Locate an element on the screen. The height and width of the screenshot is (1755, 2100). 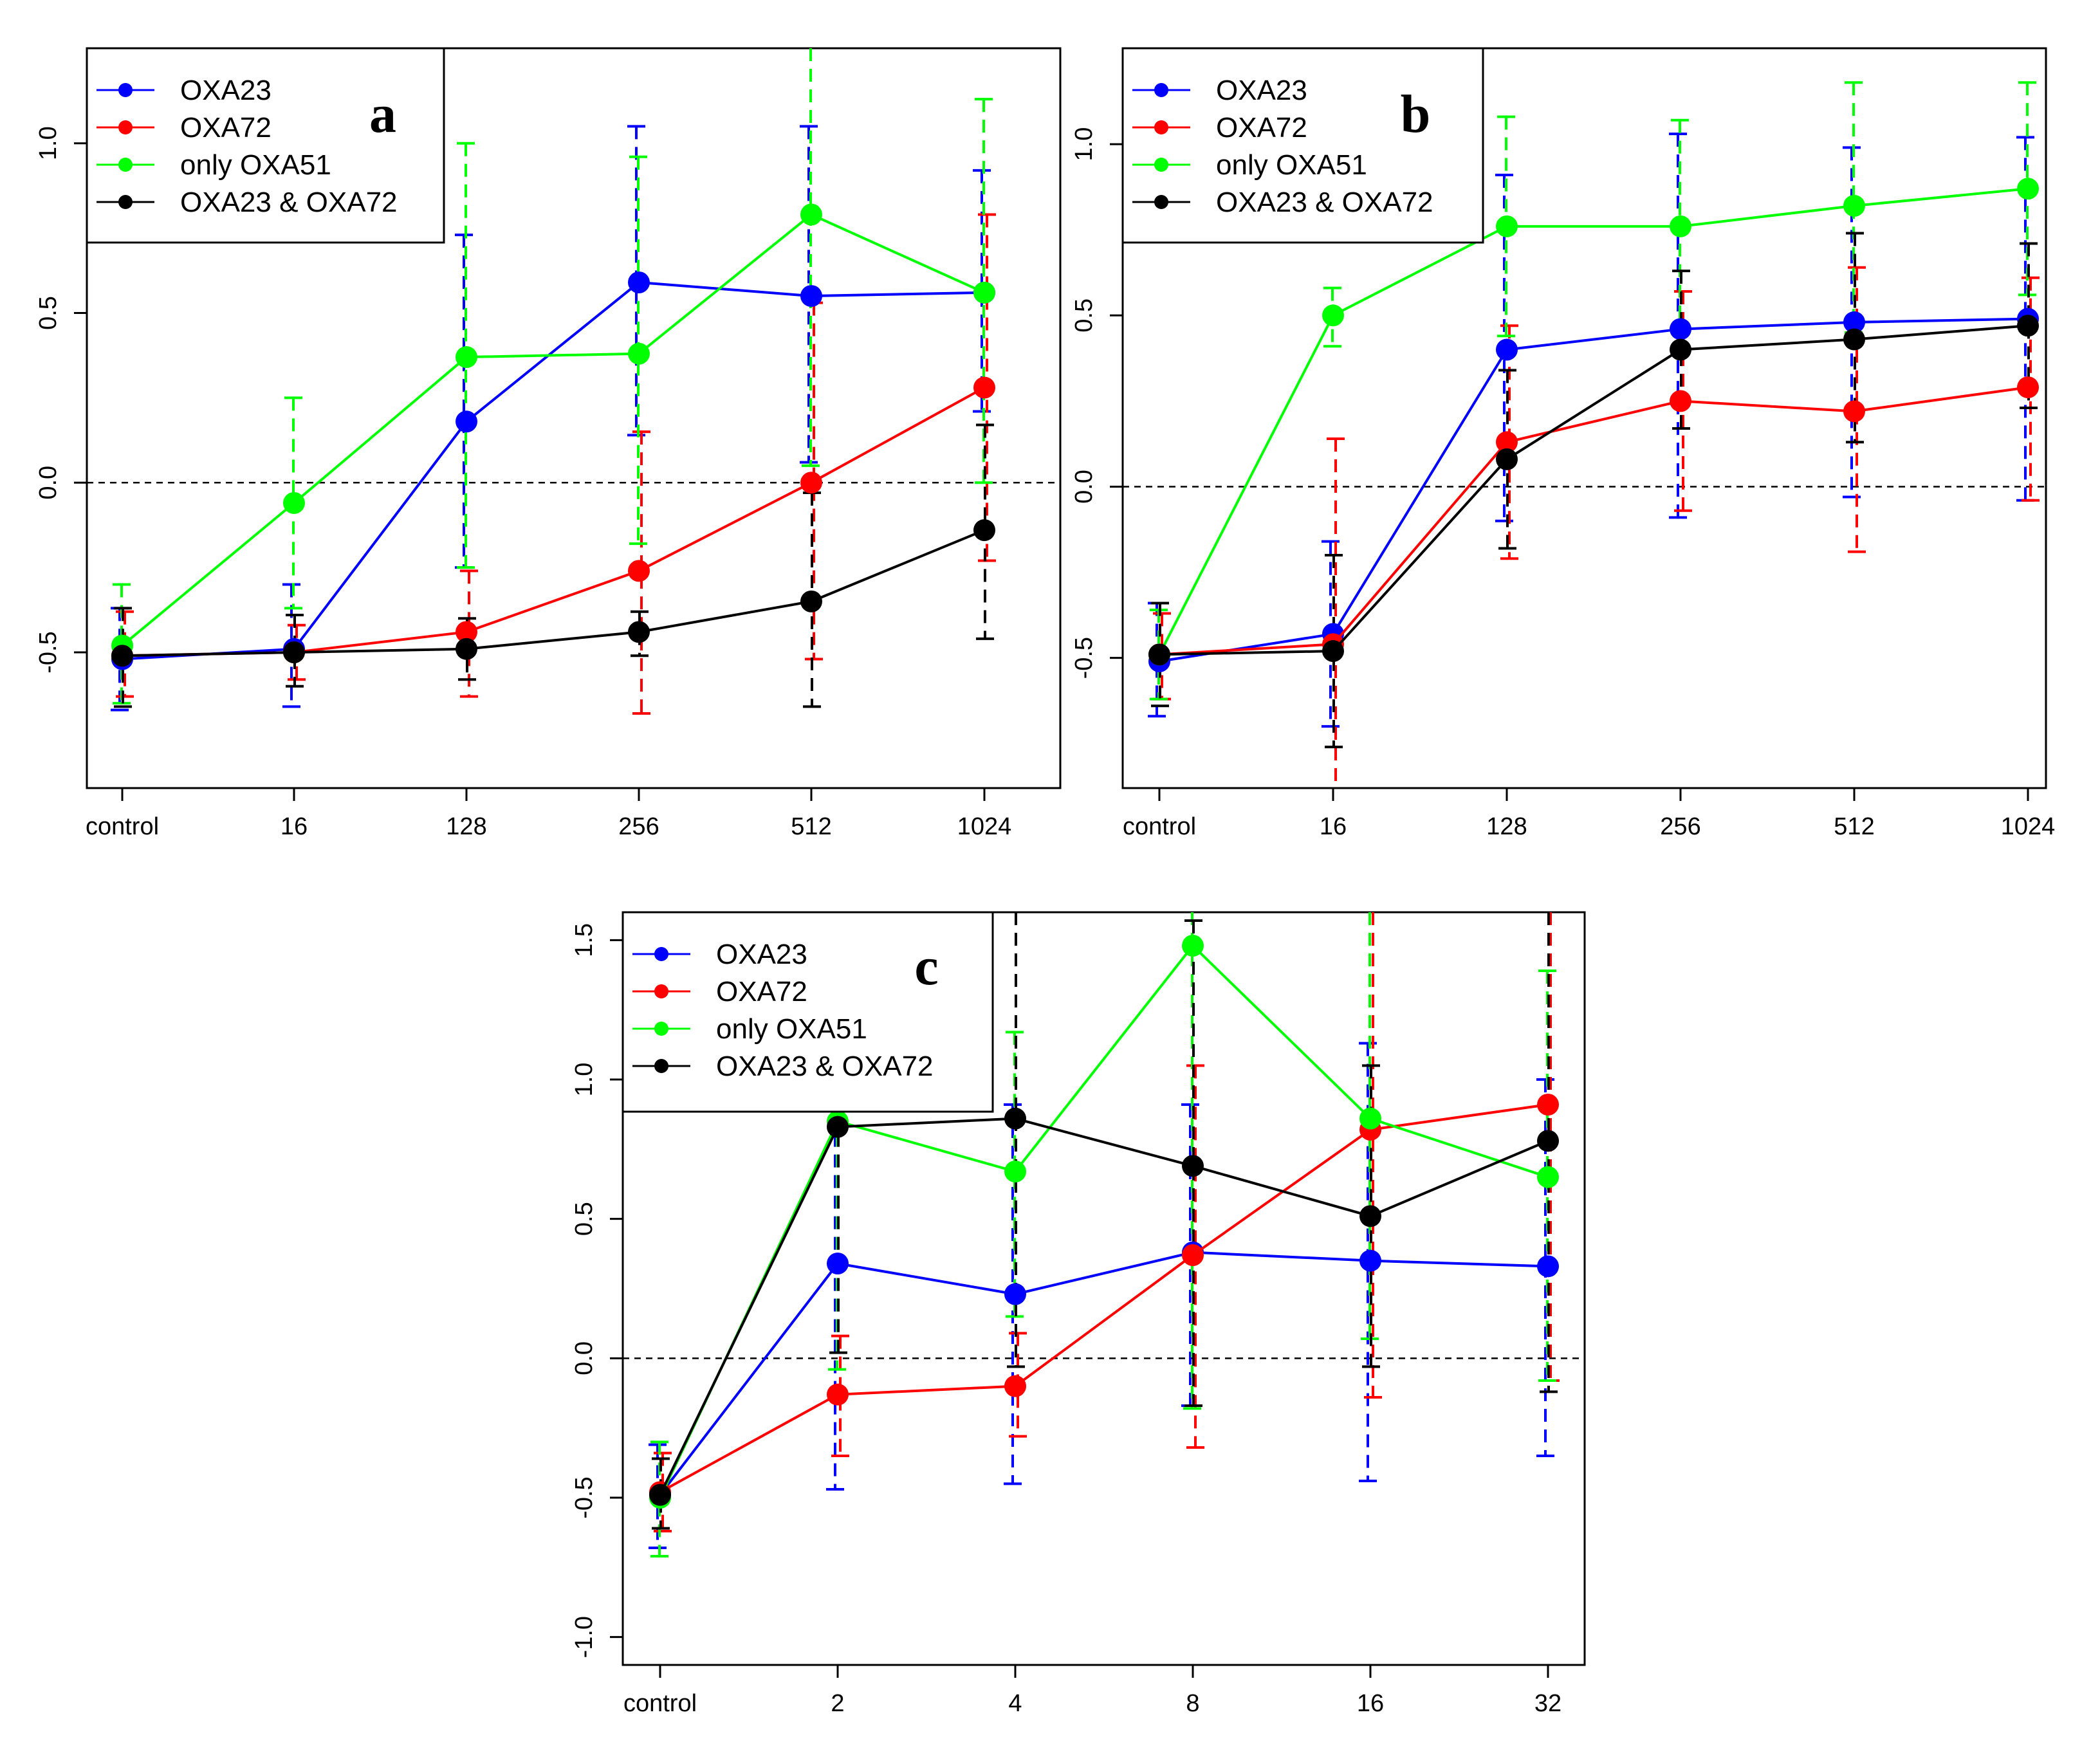
x-tick-label: 8 is located at coordinates (1192, 1703).